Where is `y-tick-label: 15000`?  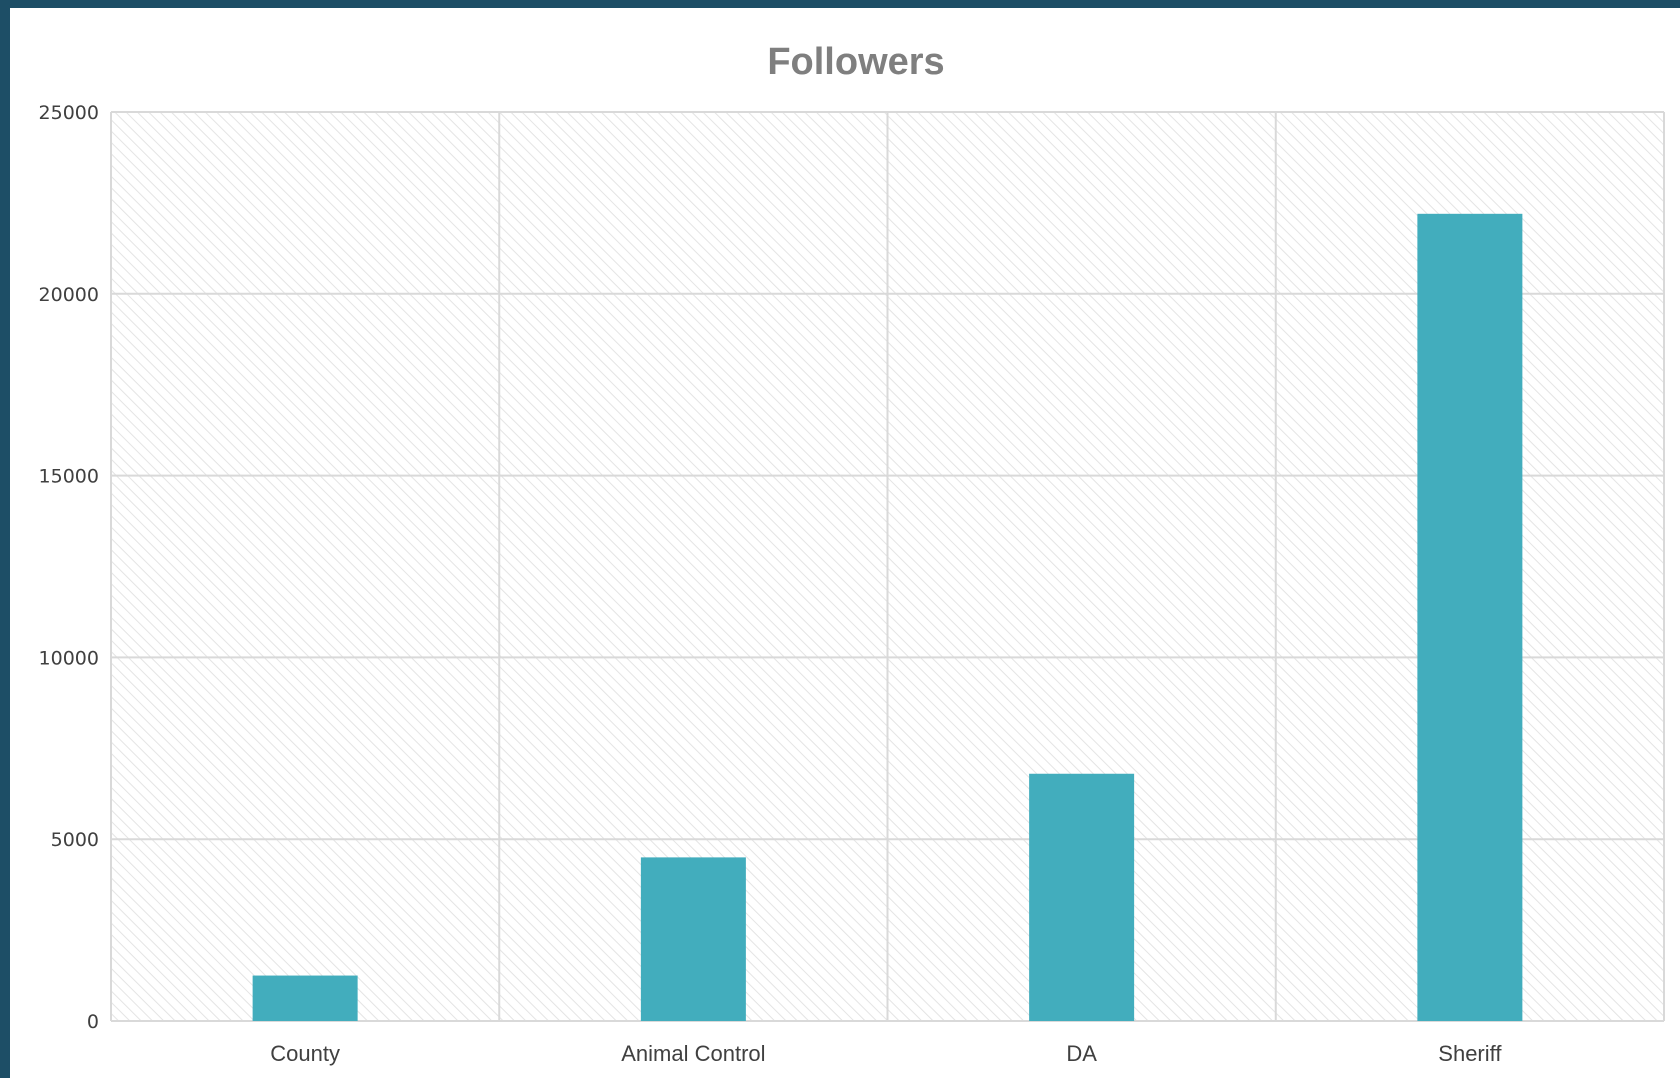
y-tick-label: 15000 is located at coordinates (69, 477).